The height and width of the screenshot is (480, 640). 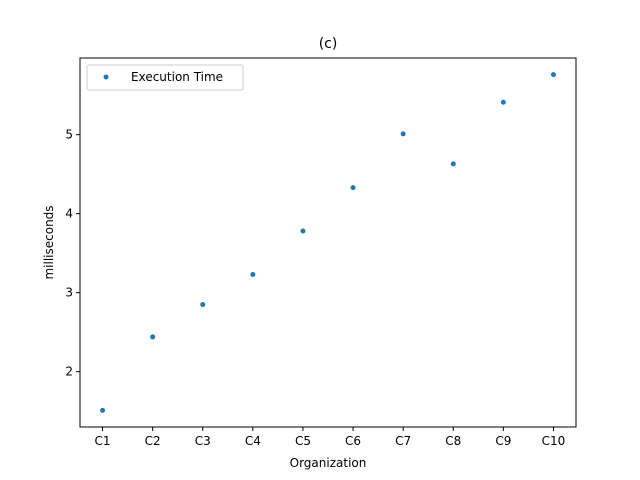 What do you see at coordinates (403, 441) in the screenshot?
I see `x-tick-label: C7` at bounding box center [403, 441].